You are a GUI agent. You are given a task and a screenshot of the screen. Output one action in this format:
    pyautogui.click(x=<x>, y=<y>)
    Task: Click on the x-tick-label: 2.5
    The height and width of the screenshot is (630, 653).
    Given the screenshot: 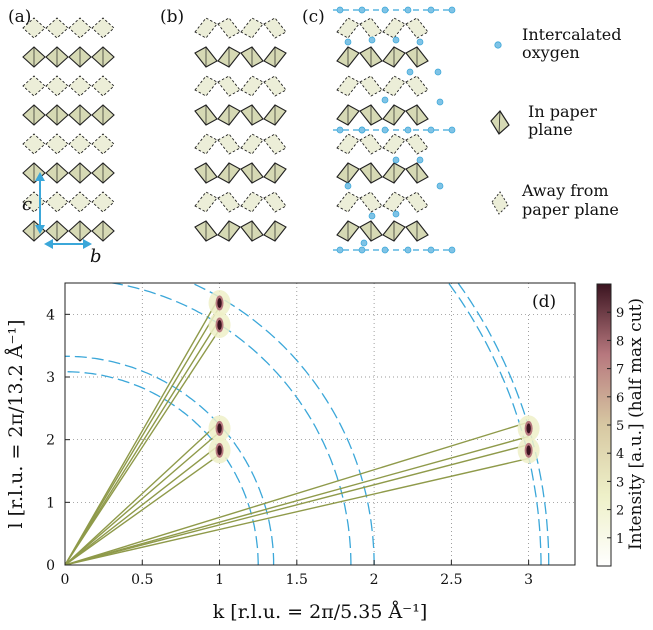 What is the action you would take?
    pyautogui.click(x=451, y=580)
    